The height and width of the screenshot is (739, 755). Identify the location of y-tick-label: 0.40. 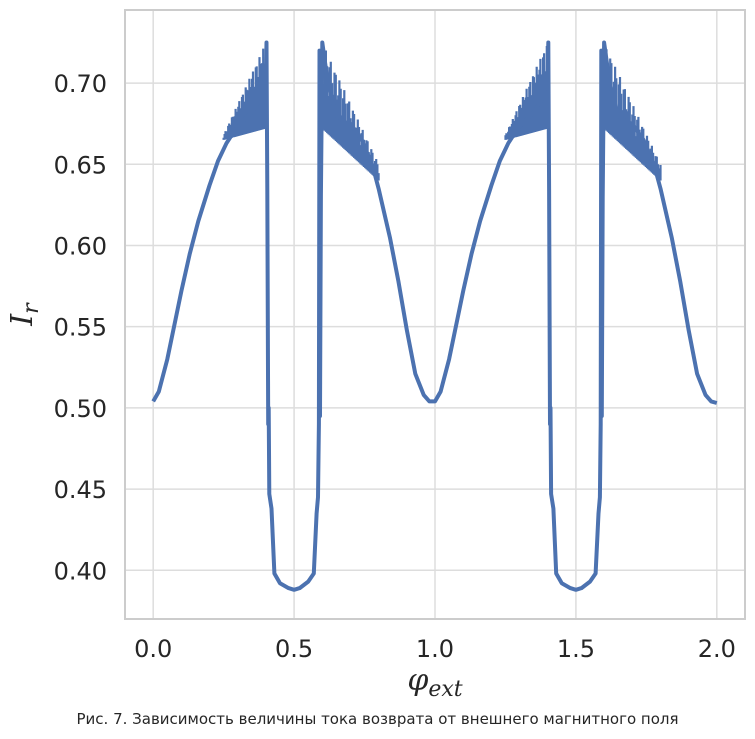
(80, 571).